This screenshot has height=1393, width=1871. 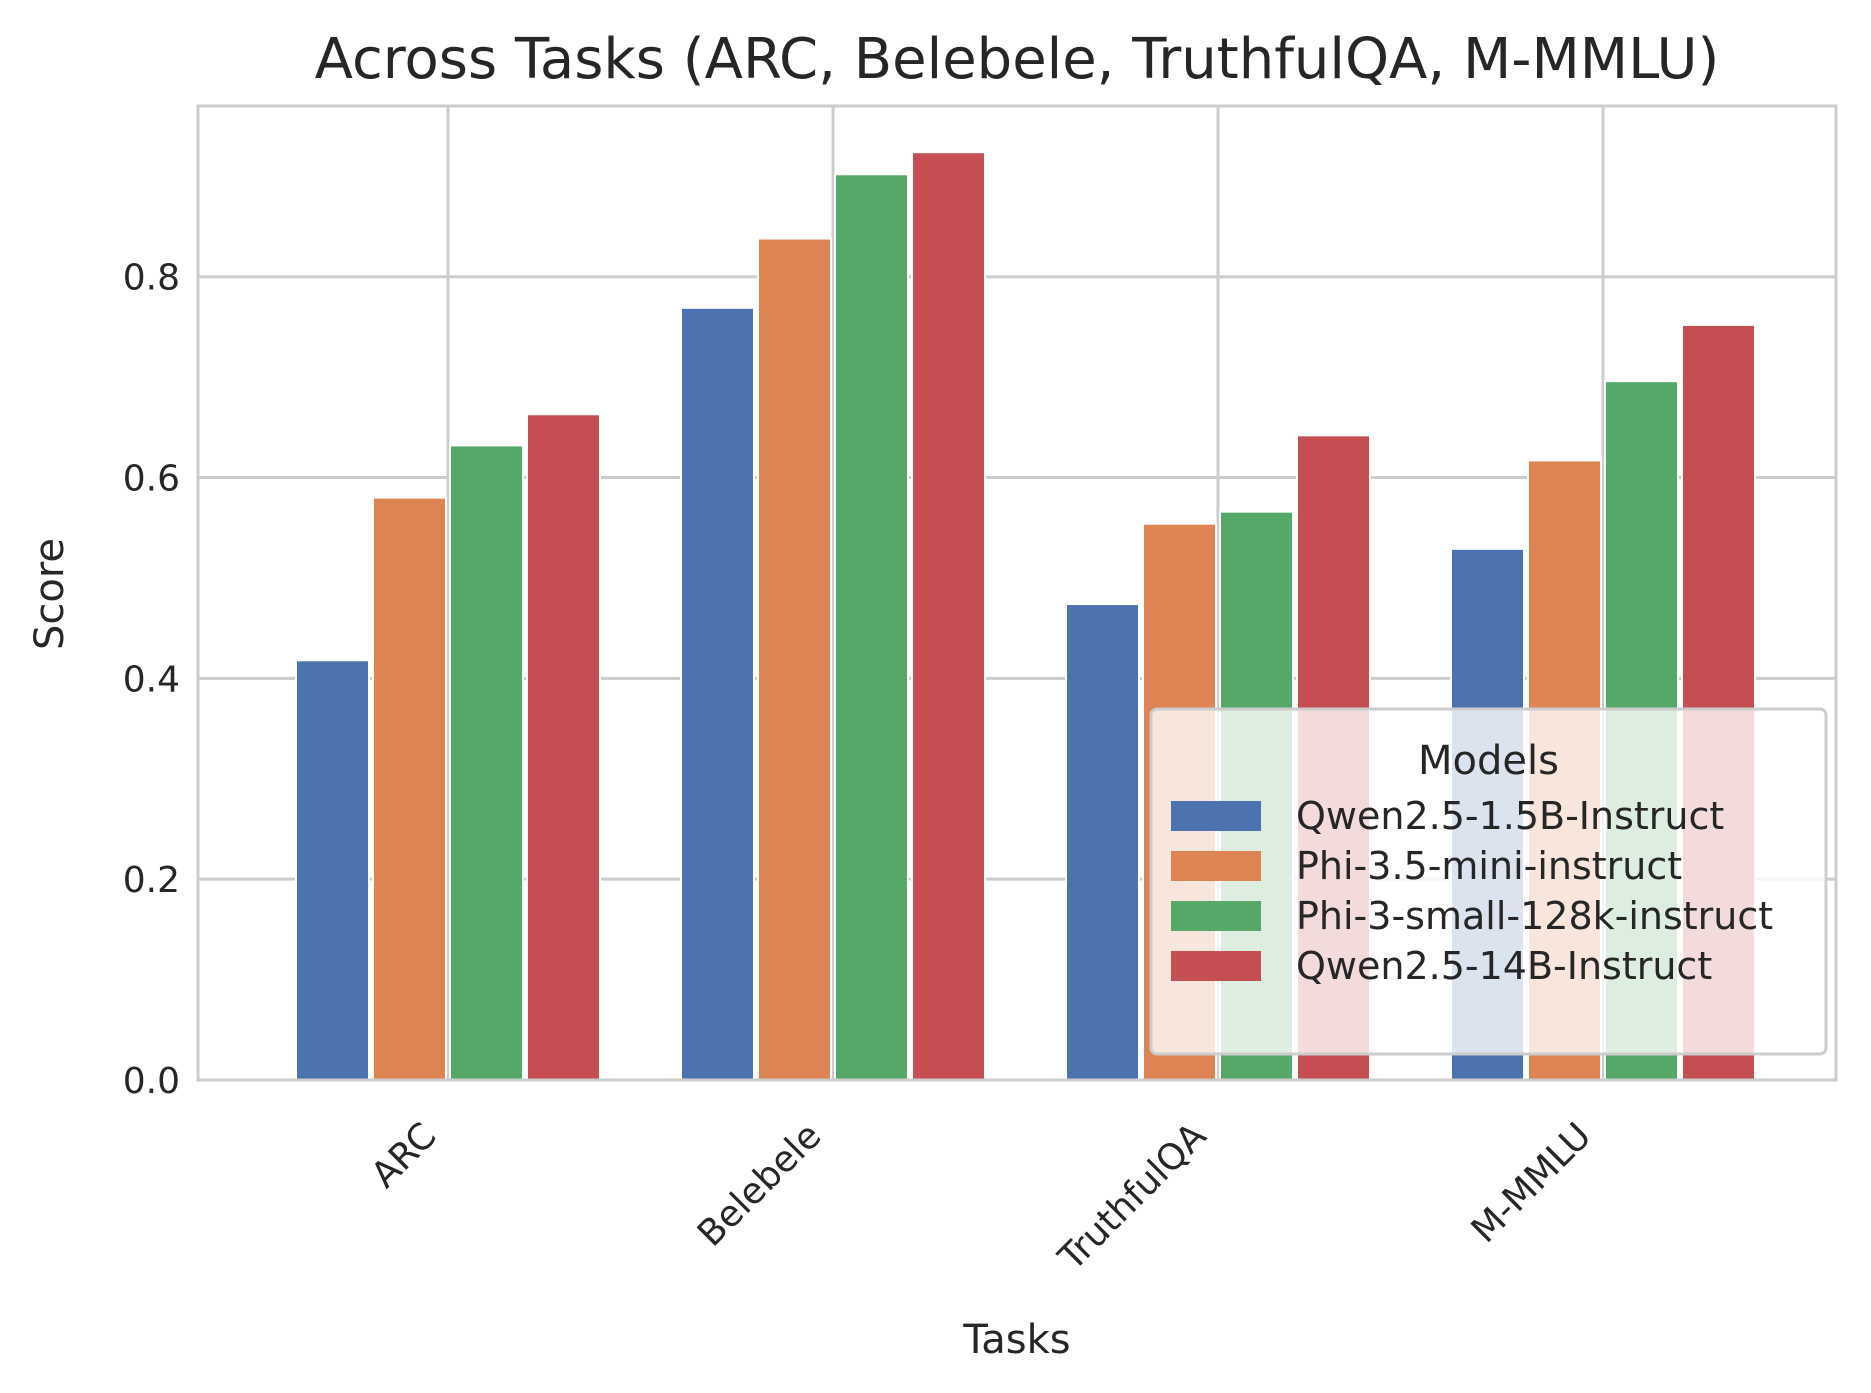 I want to click on y-tick-labels: 0.0 0.2 0.4 0.6 0.8, so click(x=151, y=680).